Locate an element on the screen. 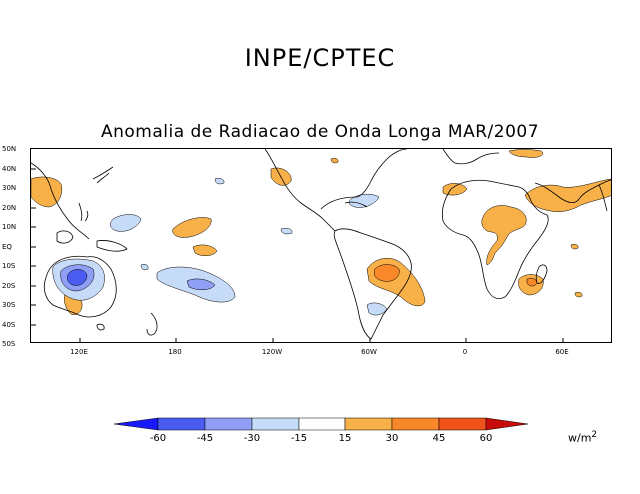  anomaly-central-pacific-eq is located at coordinates (205, 250).